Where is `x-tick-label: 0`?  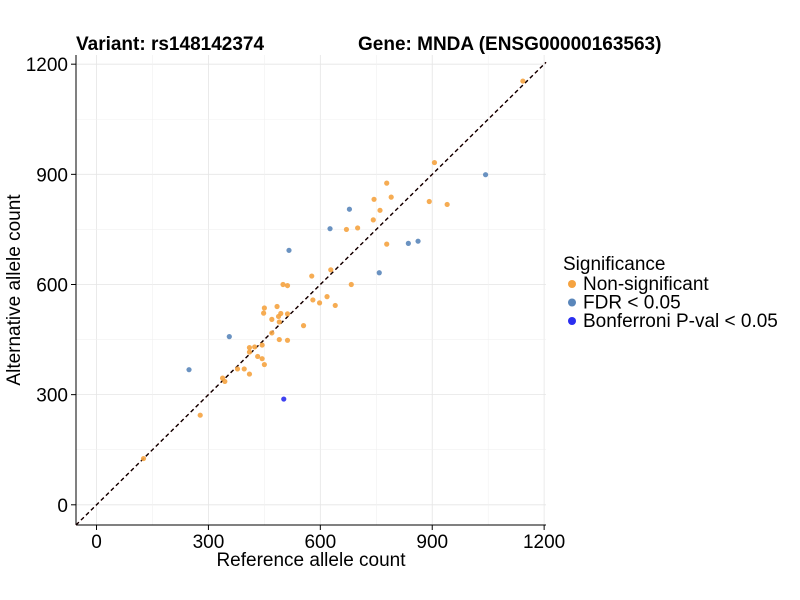 x-tick-label: 0 is located at coordinates (96, 542).